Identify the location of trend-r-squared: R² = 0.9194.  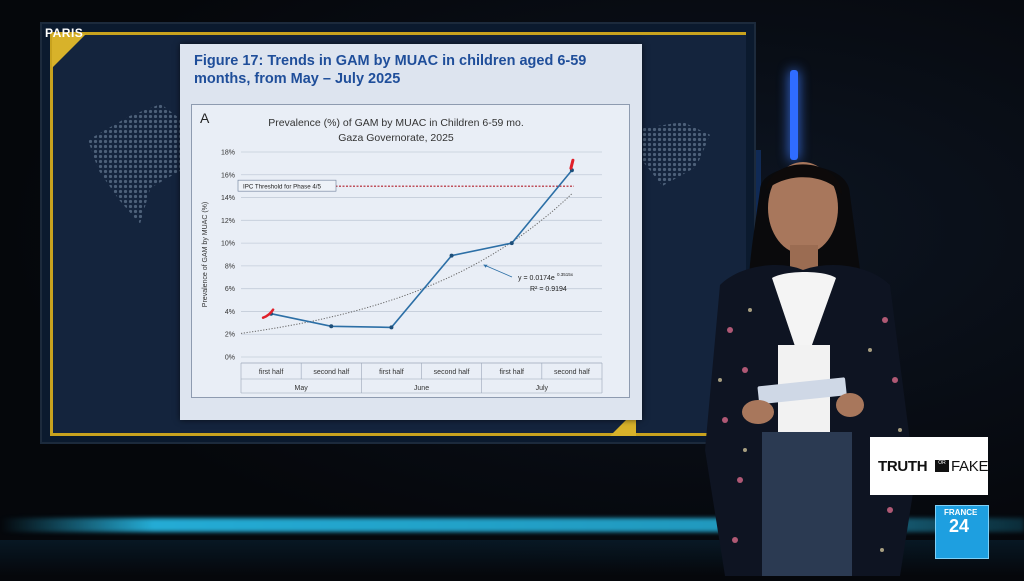
(548, 289).